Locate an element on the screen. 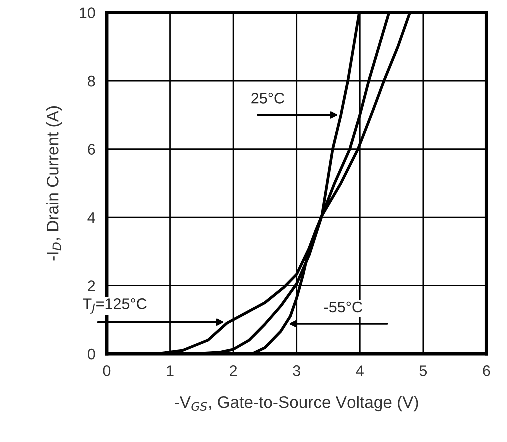  x-tick-label: 2 is located at coordinates (234, 371).